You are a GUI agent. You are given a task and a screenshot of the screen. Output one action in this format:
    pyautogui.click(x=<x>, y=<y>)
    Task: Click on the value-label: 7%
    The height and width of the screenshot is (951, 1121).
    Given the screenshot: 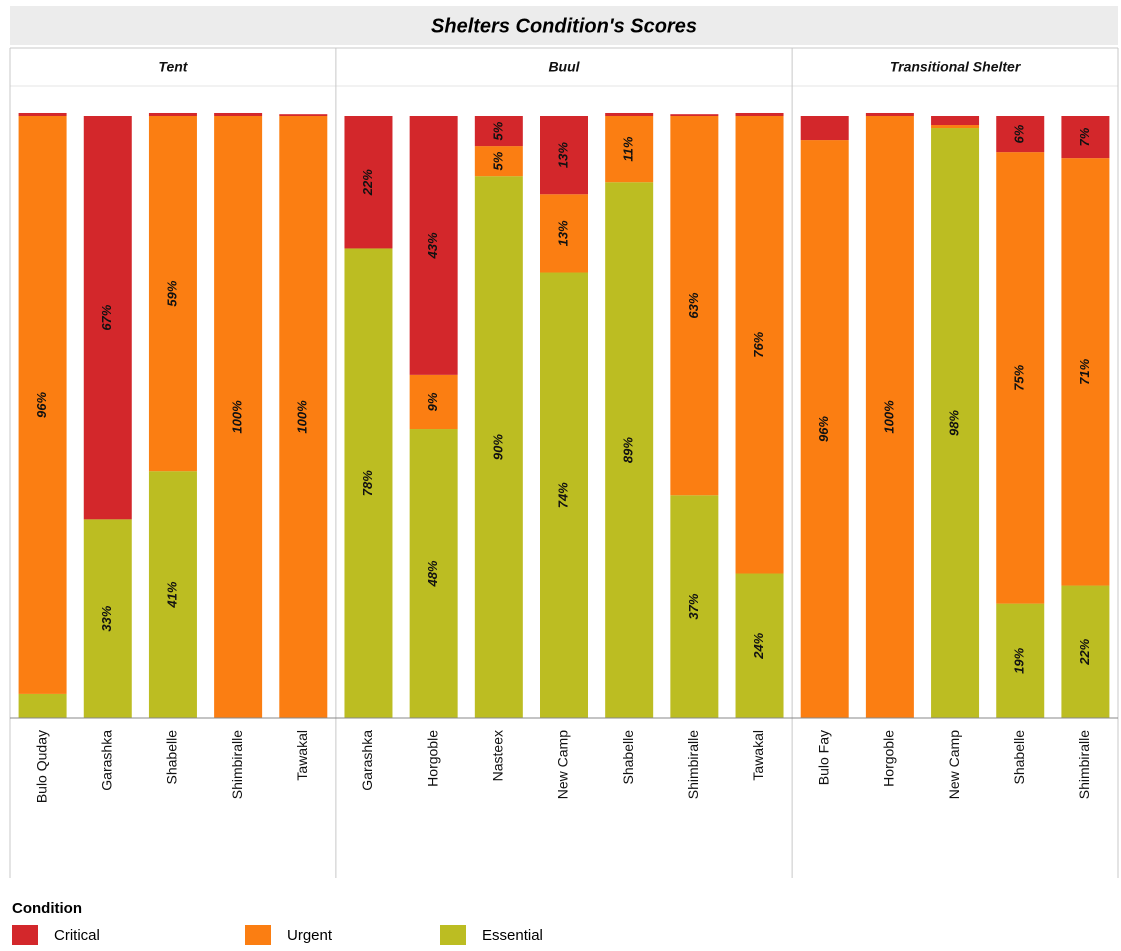 What is the action you would take?
    pyautogui.click(x=1084, y=136)
    